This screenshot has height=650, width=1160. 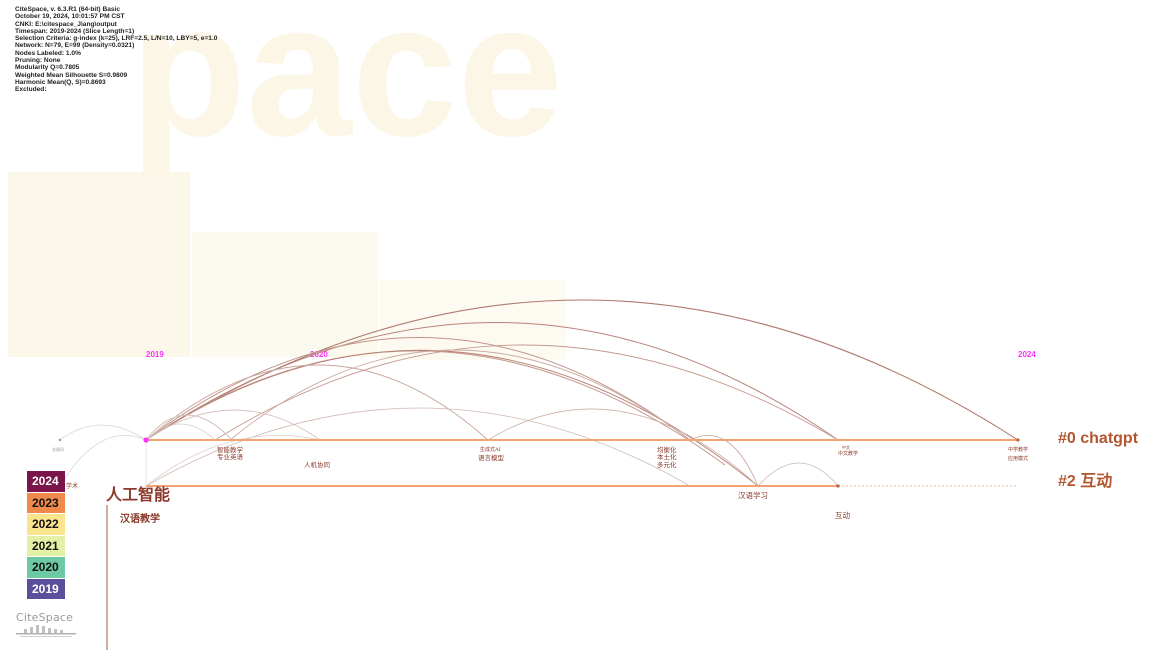 What do you see at coordinates (71, 75) in the screenshot?
I see `info-line: Weighted Mean Silhouette S=0.9809` at bounding box center [71, 75].